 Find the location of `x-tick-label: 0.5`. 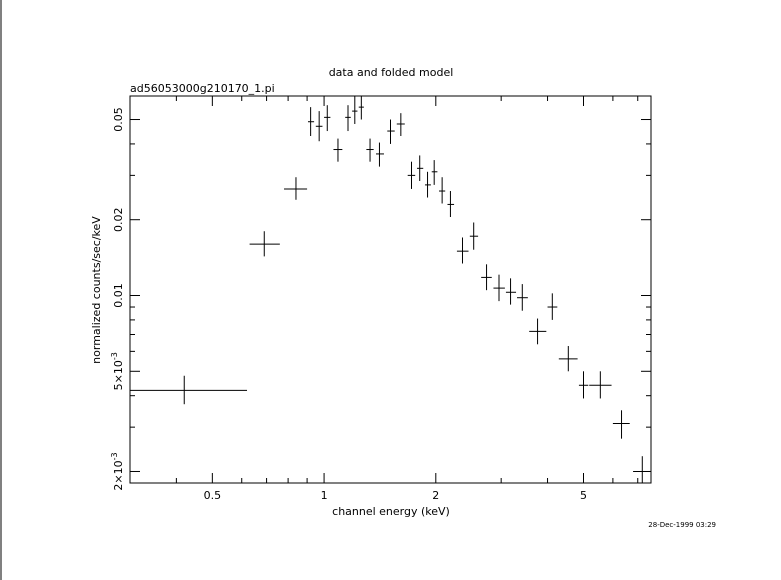

x-tick-label: 0.5 is located at coordinates (213, 495).